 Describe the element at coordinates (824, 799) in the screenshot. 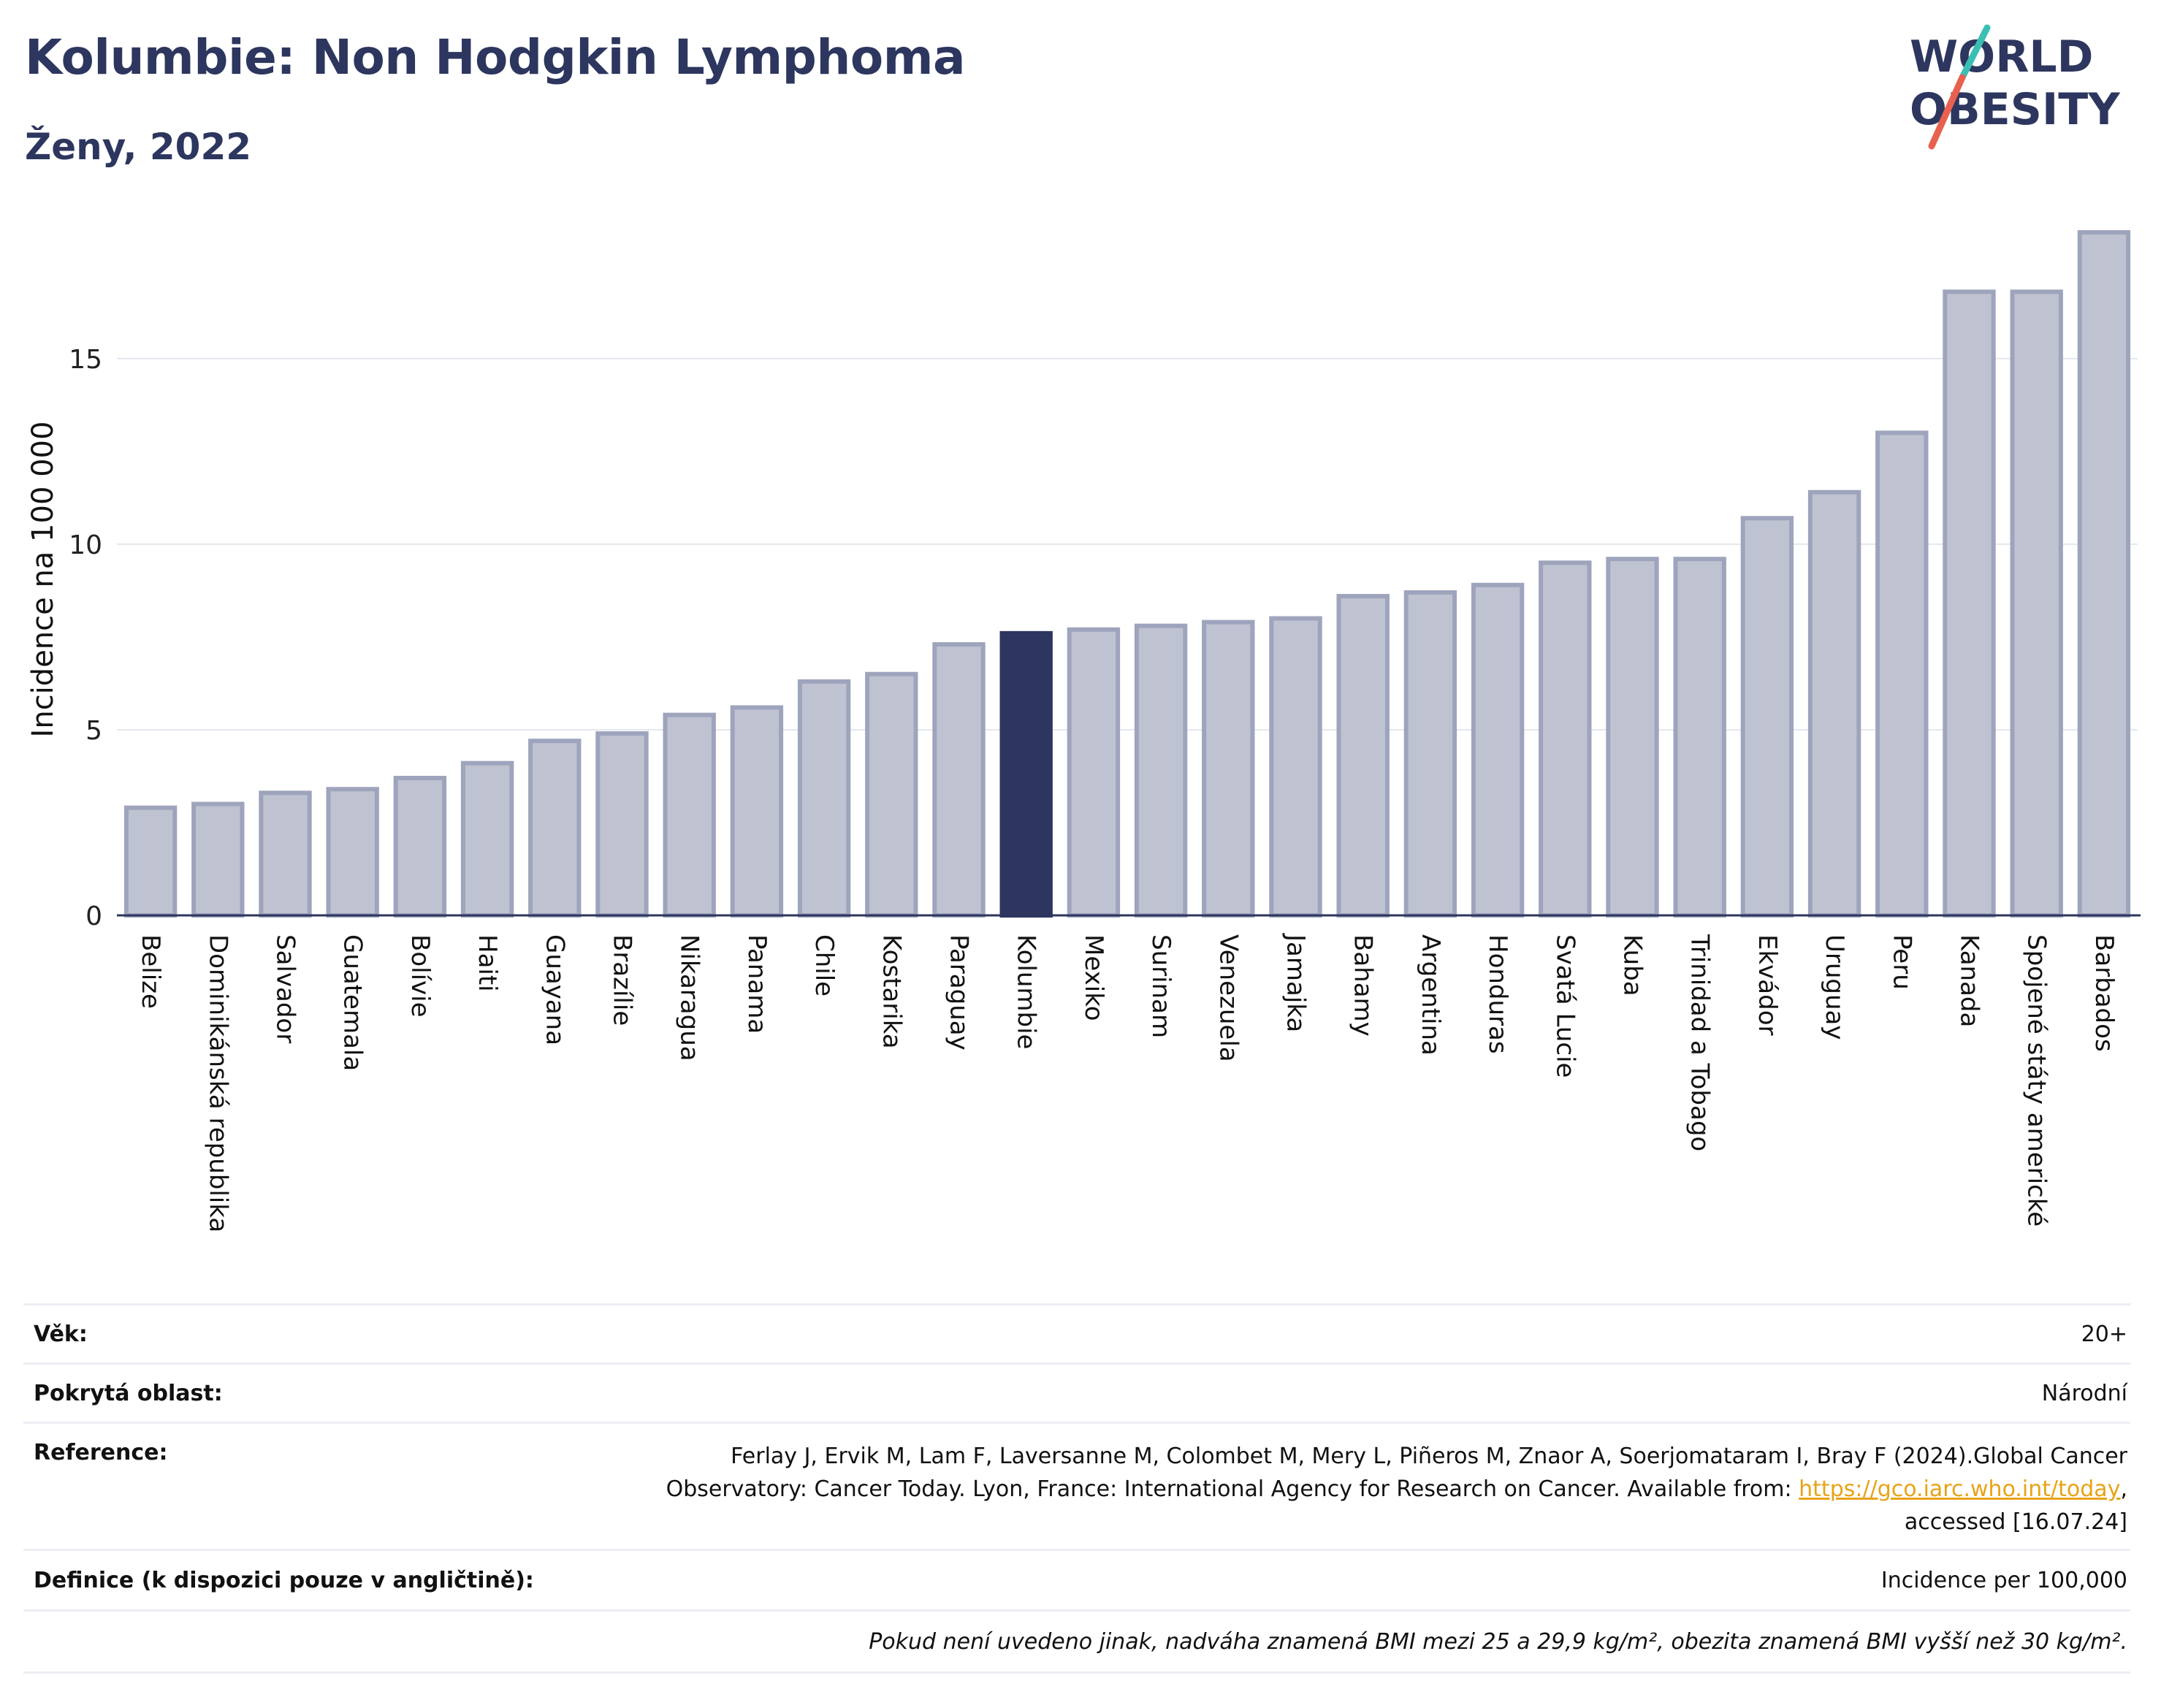

I see `bar-chile` at that location.